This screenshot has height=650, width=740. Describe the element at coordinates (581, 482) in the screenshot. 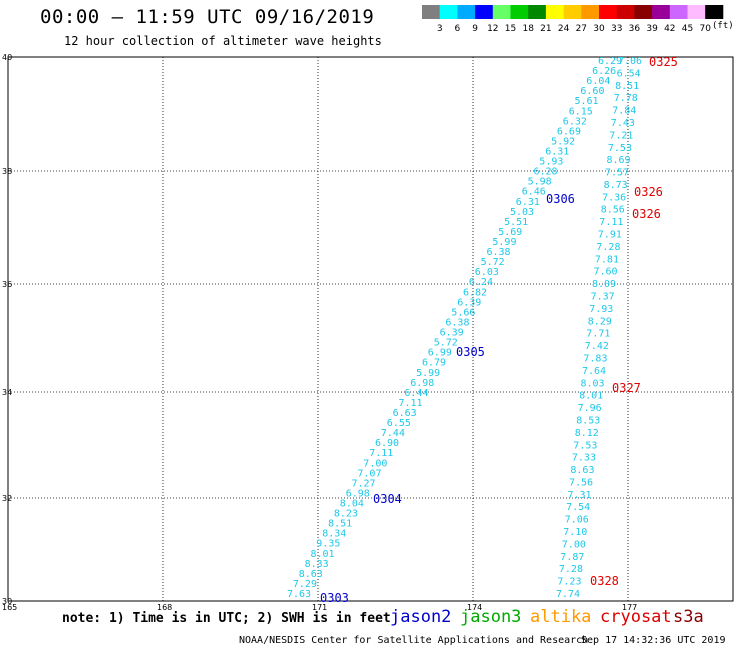

I see `wave-height-value: 7.56` at that location.